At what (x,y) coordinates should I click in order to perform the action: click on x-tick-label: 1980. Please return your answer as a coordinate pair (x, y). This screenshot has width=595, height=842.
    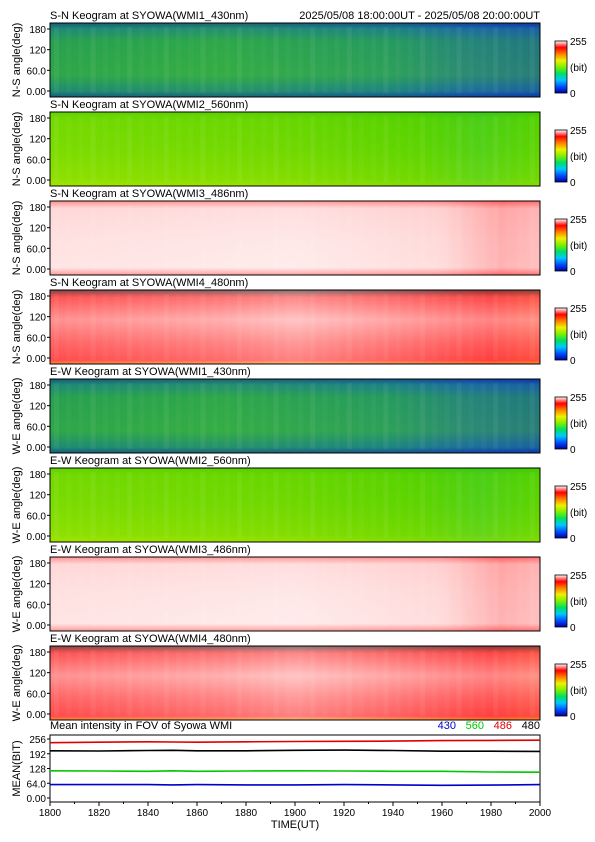
    Looking at the image, I should click on (491, 813).